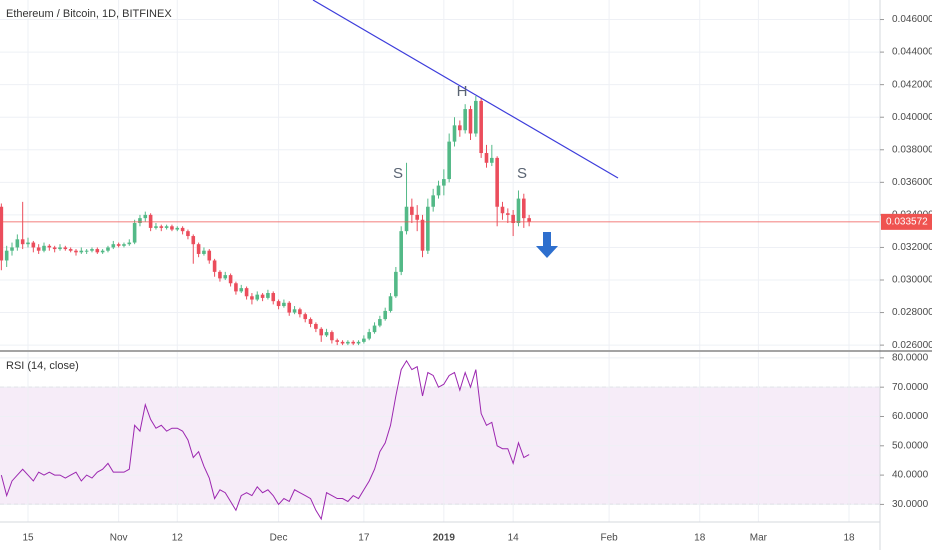  Describe the element at coordinates (912, 84) in the screenshot. I see `y-tick-label: 0.042000` at that location.